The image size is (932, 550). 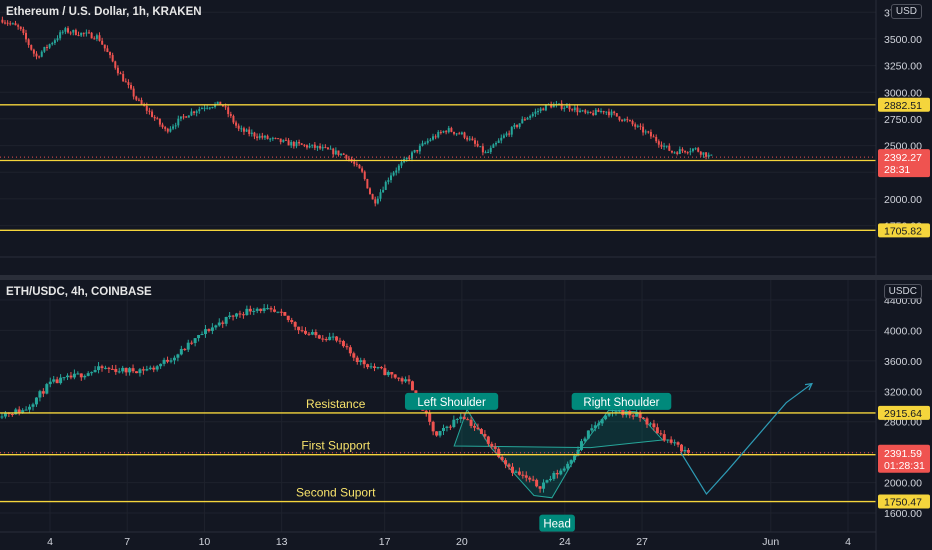 I want to click on last-price-tag, so click(x=904, y=163).